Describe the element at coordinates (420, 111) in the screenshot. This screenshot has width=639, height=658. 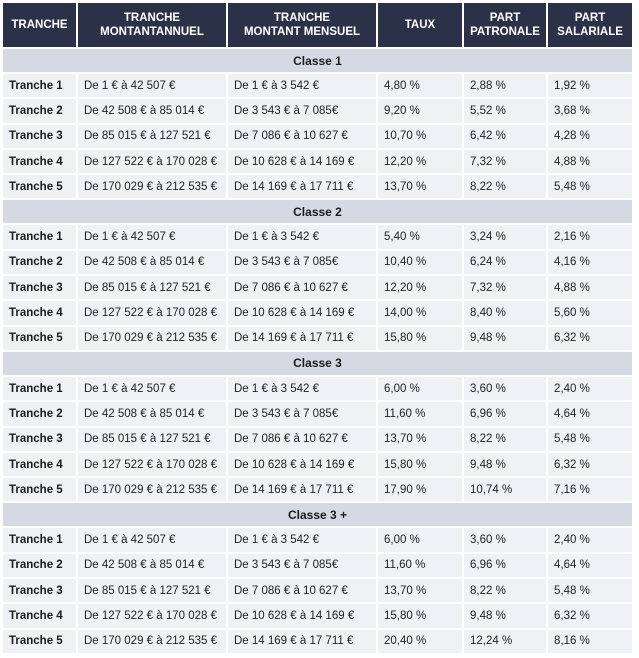
I see `cell-taux: 9,20 %` at that location.